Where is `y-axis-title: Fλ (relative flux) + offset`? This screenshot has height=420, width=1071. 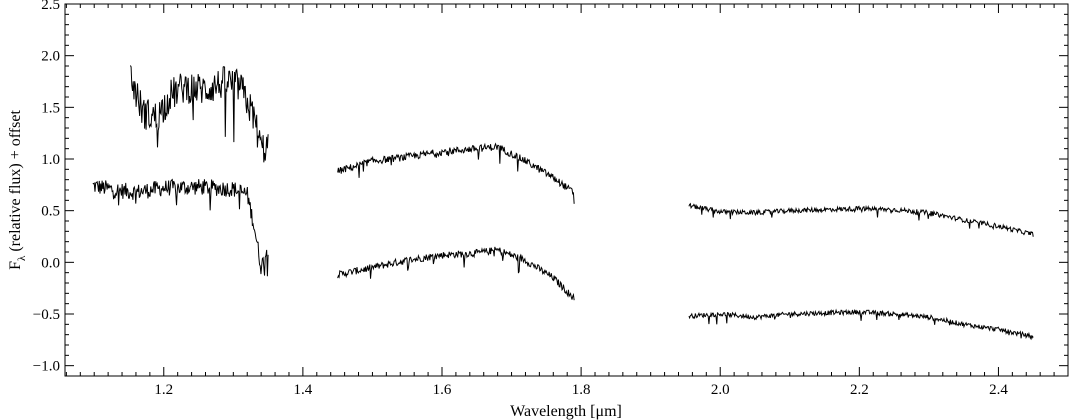
y-axis-title: Fλ (relative flux) + offset is located at coordinates (17, 190).